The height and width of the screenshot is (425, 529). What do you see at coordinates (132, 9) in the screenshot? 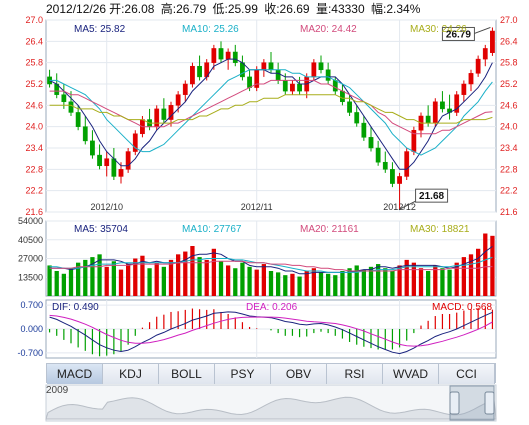
I see `quote-open: 开:26.08` at bounding box center [132, 9].